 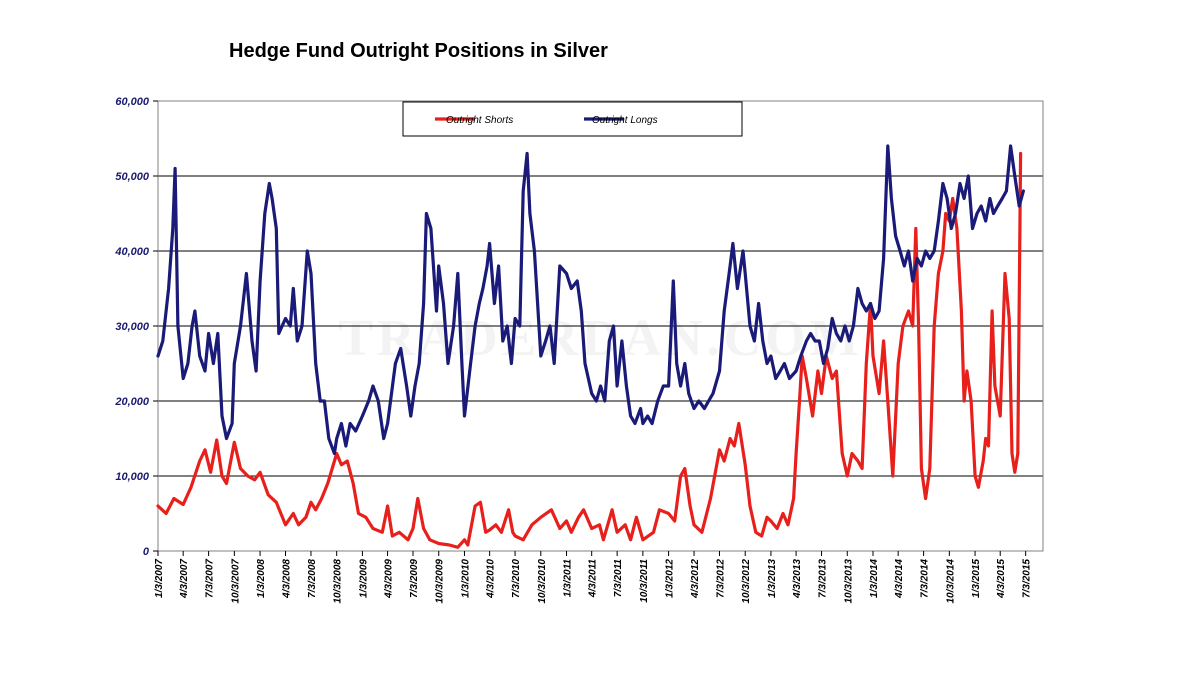 I want to click on x-tick-label: 4/3/2011, so click(x=593, y=579).